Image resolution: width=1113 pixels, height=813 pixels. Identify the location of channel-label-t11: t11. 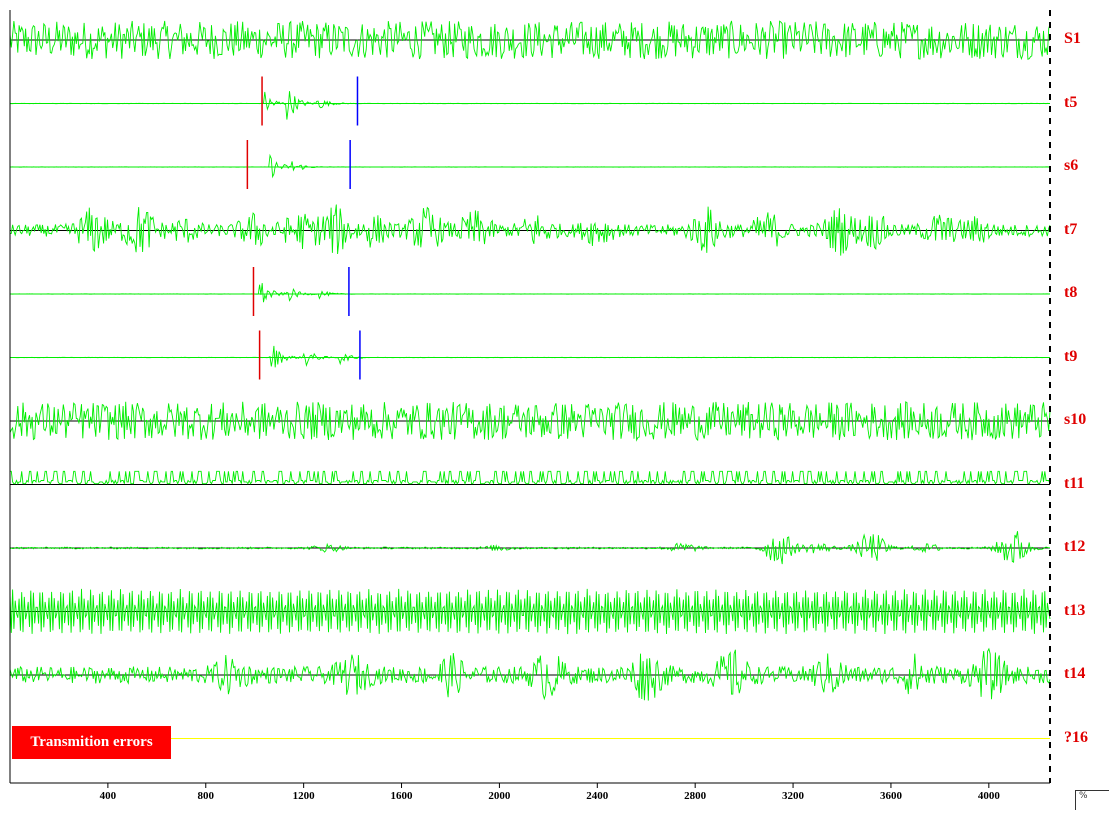
(1074, 483).